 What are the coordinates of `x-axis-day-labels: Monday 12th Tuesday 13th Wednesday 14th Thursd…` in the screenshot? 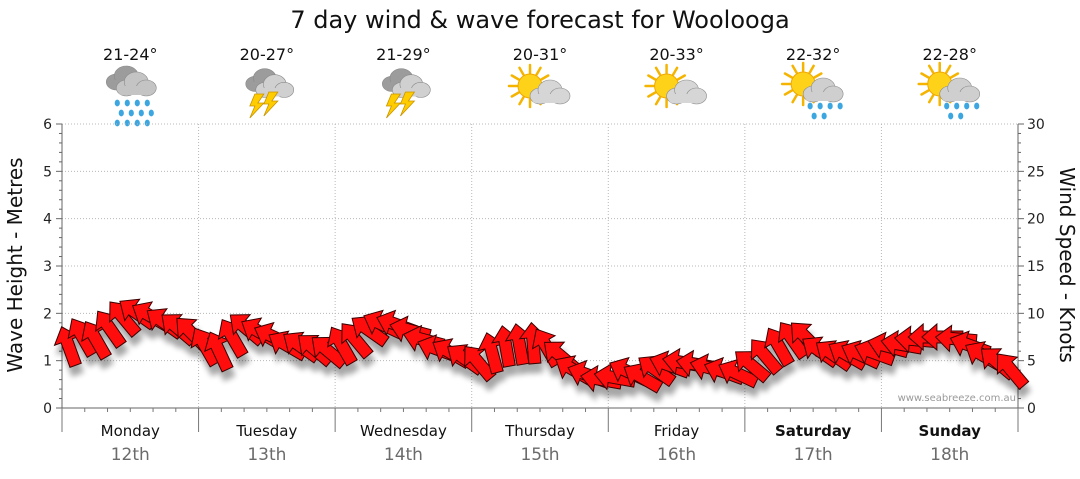 It's located at (541, 443).